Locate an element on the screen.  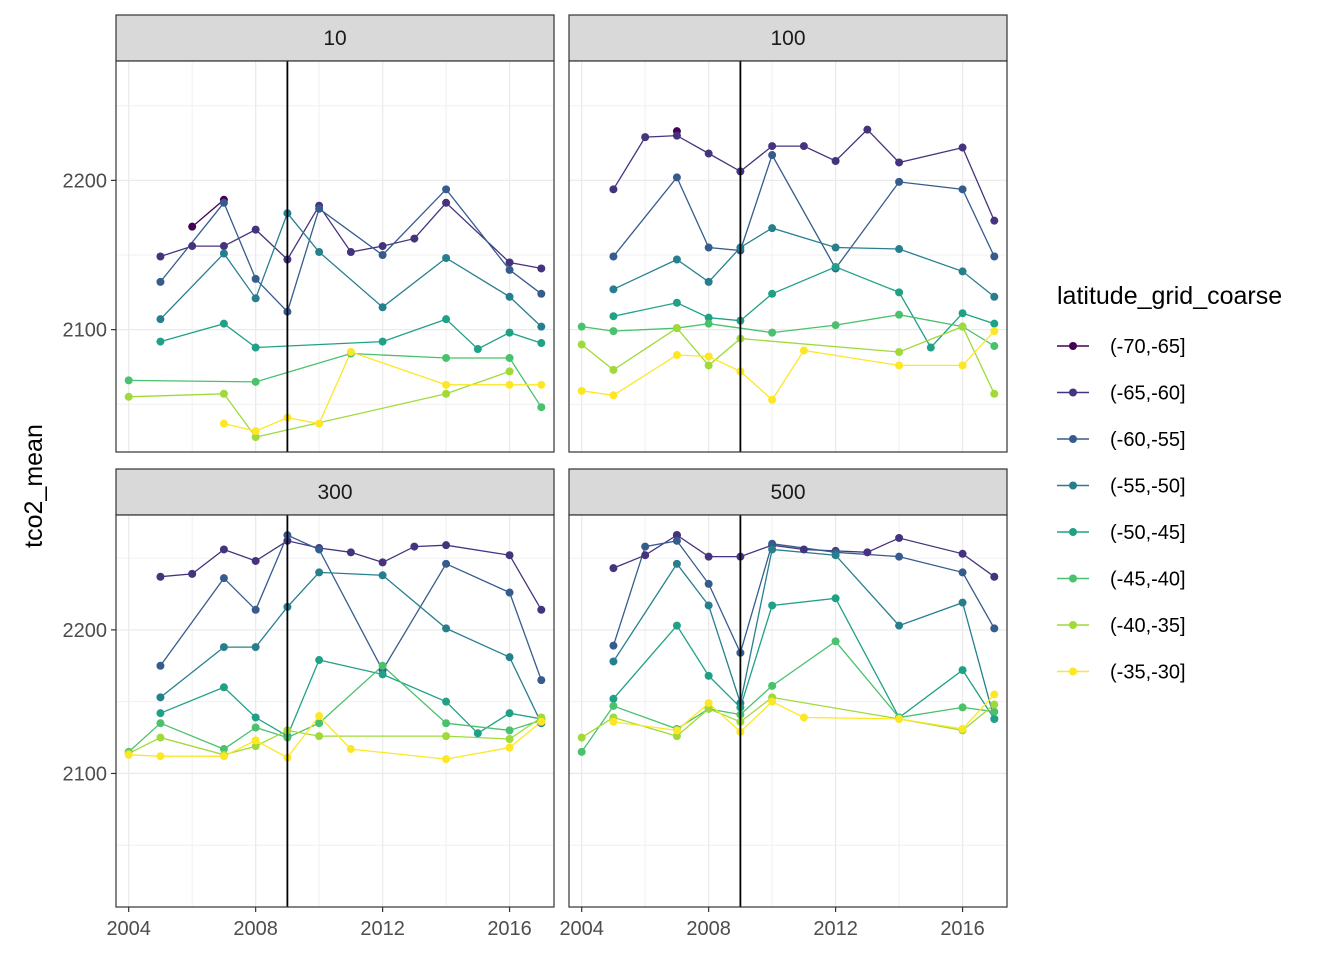
legend-entry: (-50,-45] is located at coordinates (1121, 533).